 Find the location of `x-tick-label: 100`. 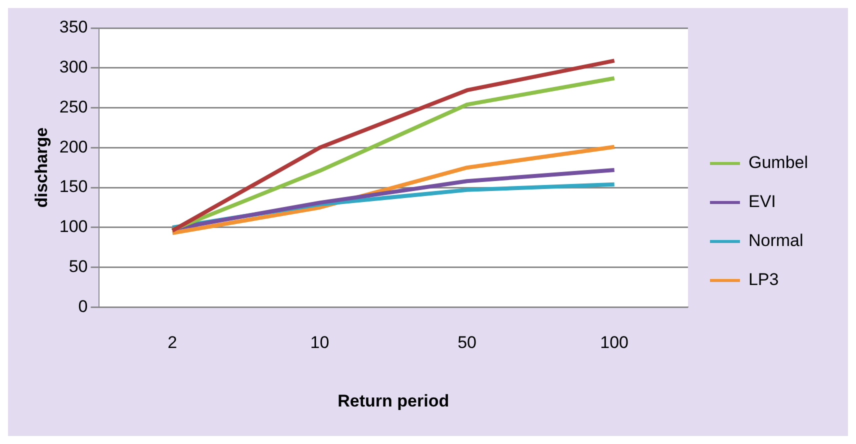

x-tick-label: 100 is located at coordinates (614, 342).